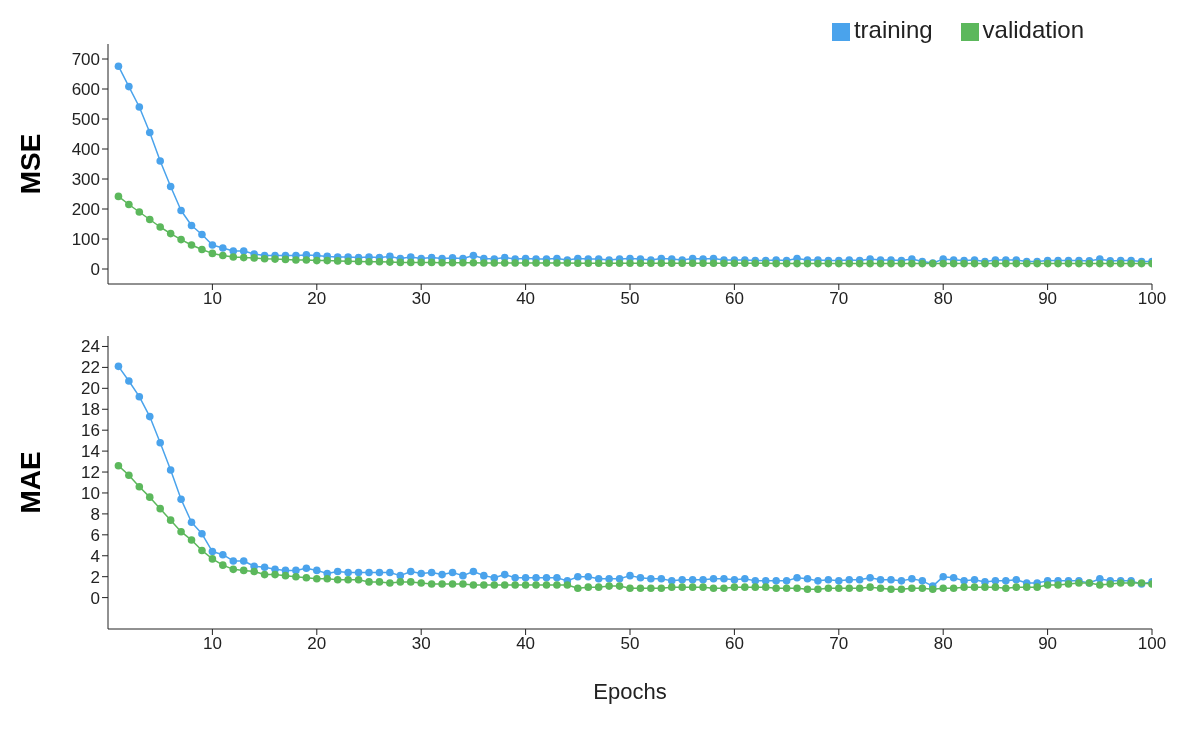  What do you see at coordinates (85, 150) in the screenshot?
I see `y-tick-label: 400` at bounding box center [85, 150].